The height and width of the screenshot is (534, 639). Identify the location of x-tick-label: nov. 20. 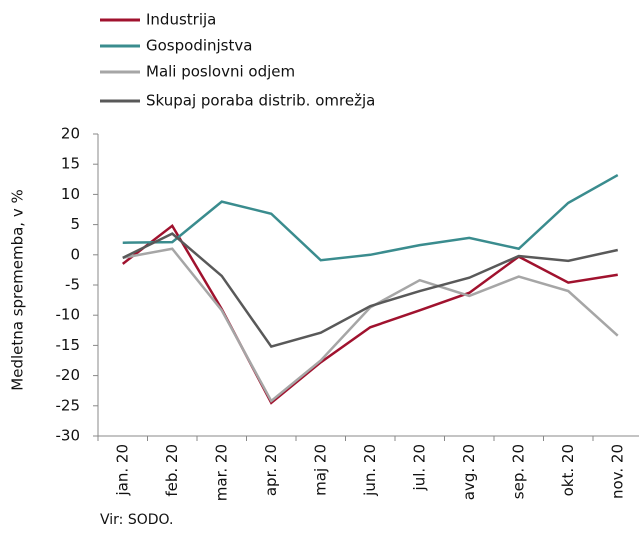
(617, 471).